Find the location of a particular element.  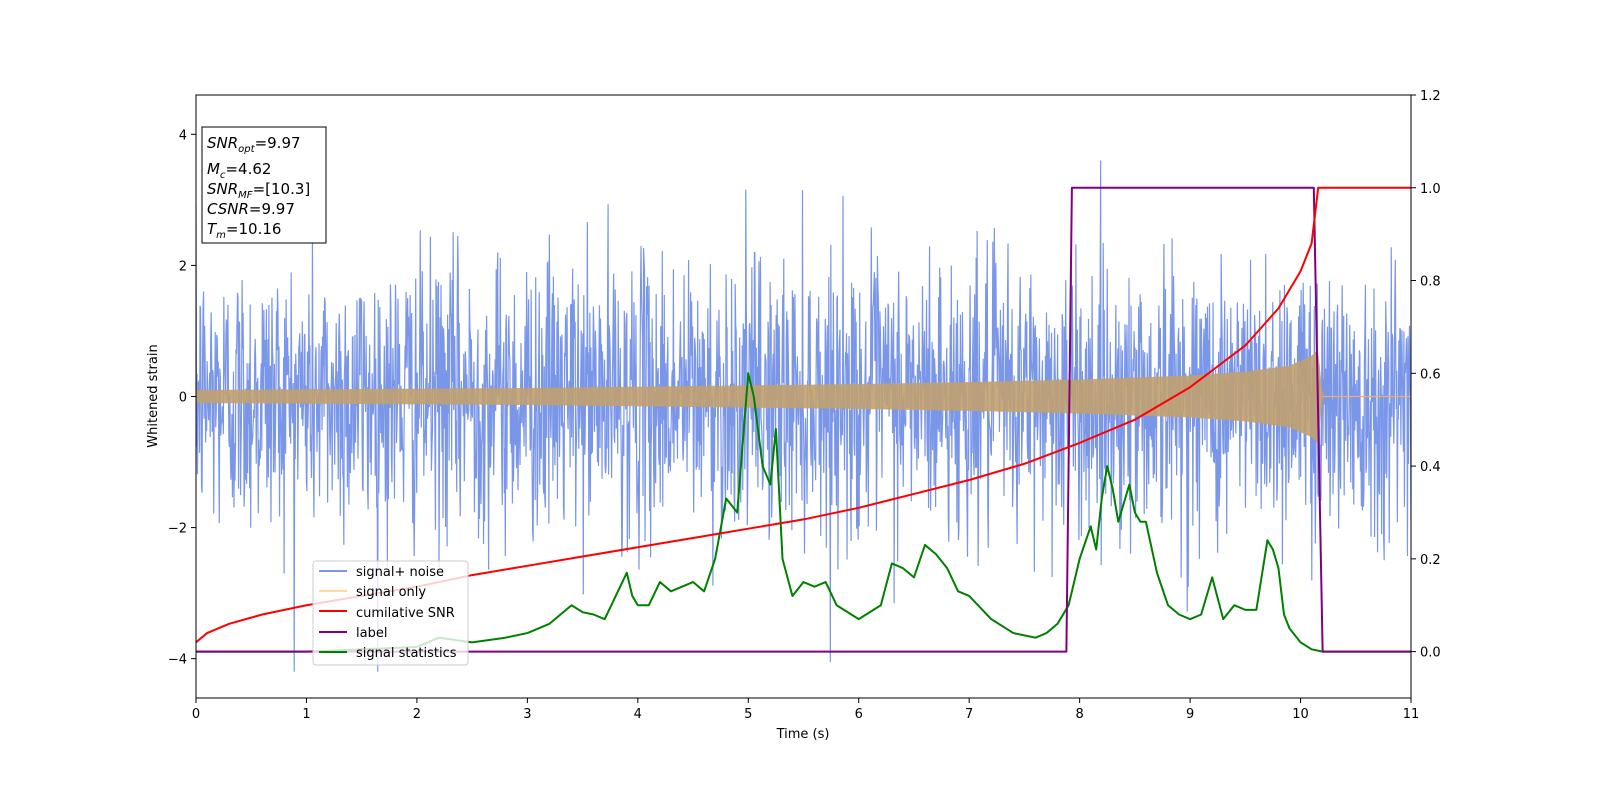

legend-label-signal-noise: signal+ noise is located at coordinates (400, 572).